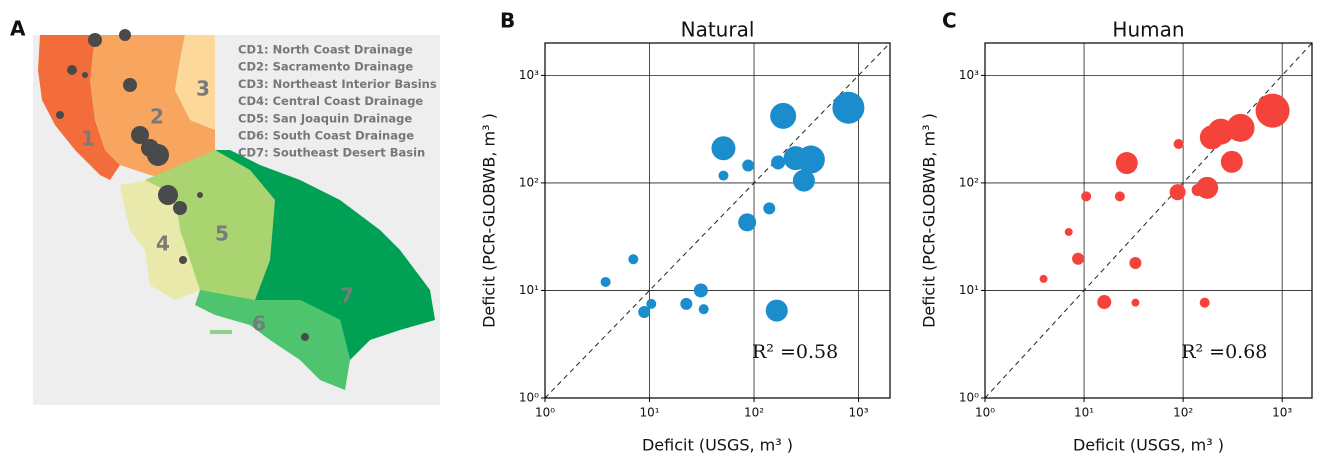 Image resolution: width=1327 pixels, height=456 pixels. What do you see at coordinates (795, 352) in the screenshot?
I see `annotation: R² =0.58` at bounding box center [795, 352].